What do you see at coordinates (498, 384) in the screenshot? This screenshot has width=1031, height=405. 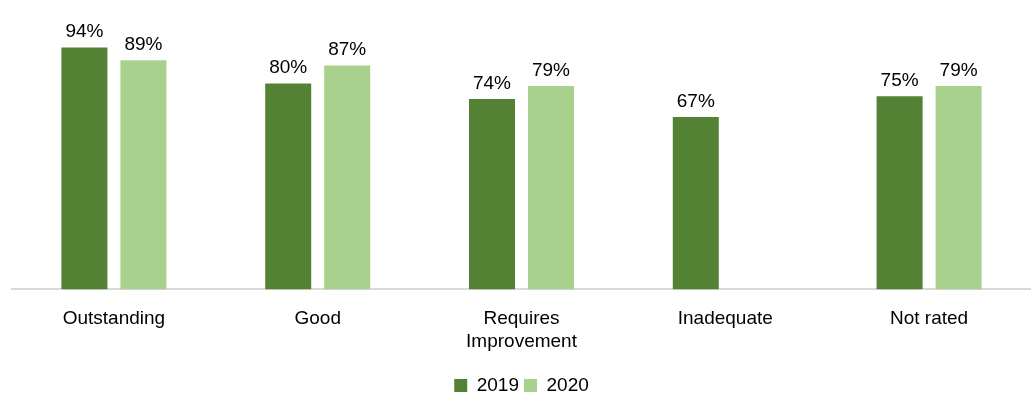 I see `legend-label: 2019` at bounding box center [498, 384].